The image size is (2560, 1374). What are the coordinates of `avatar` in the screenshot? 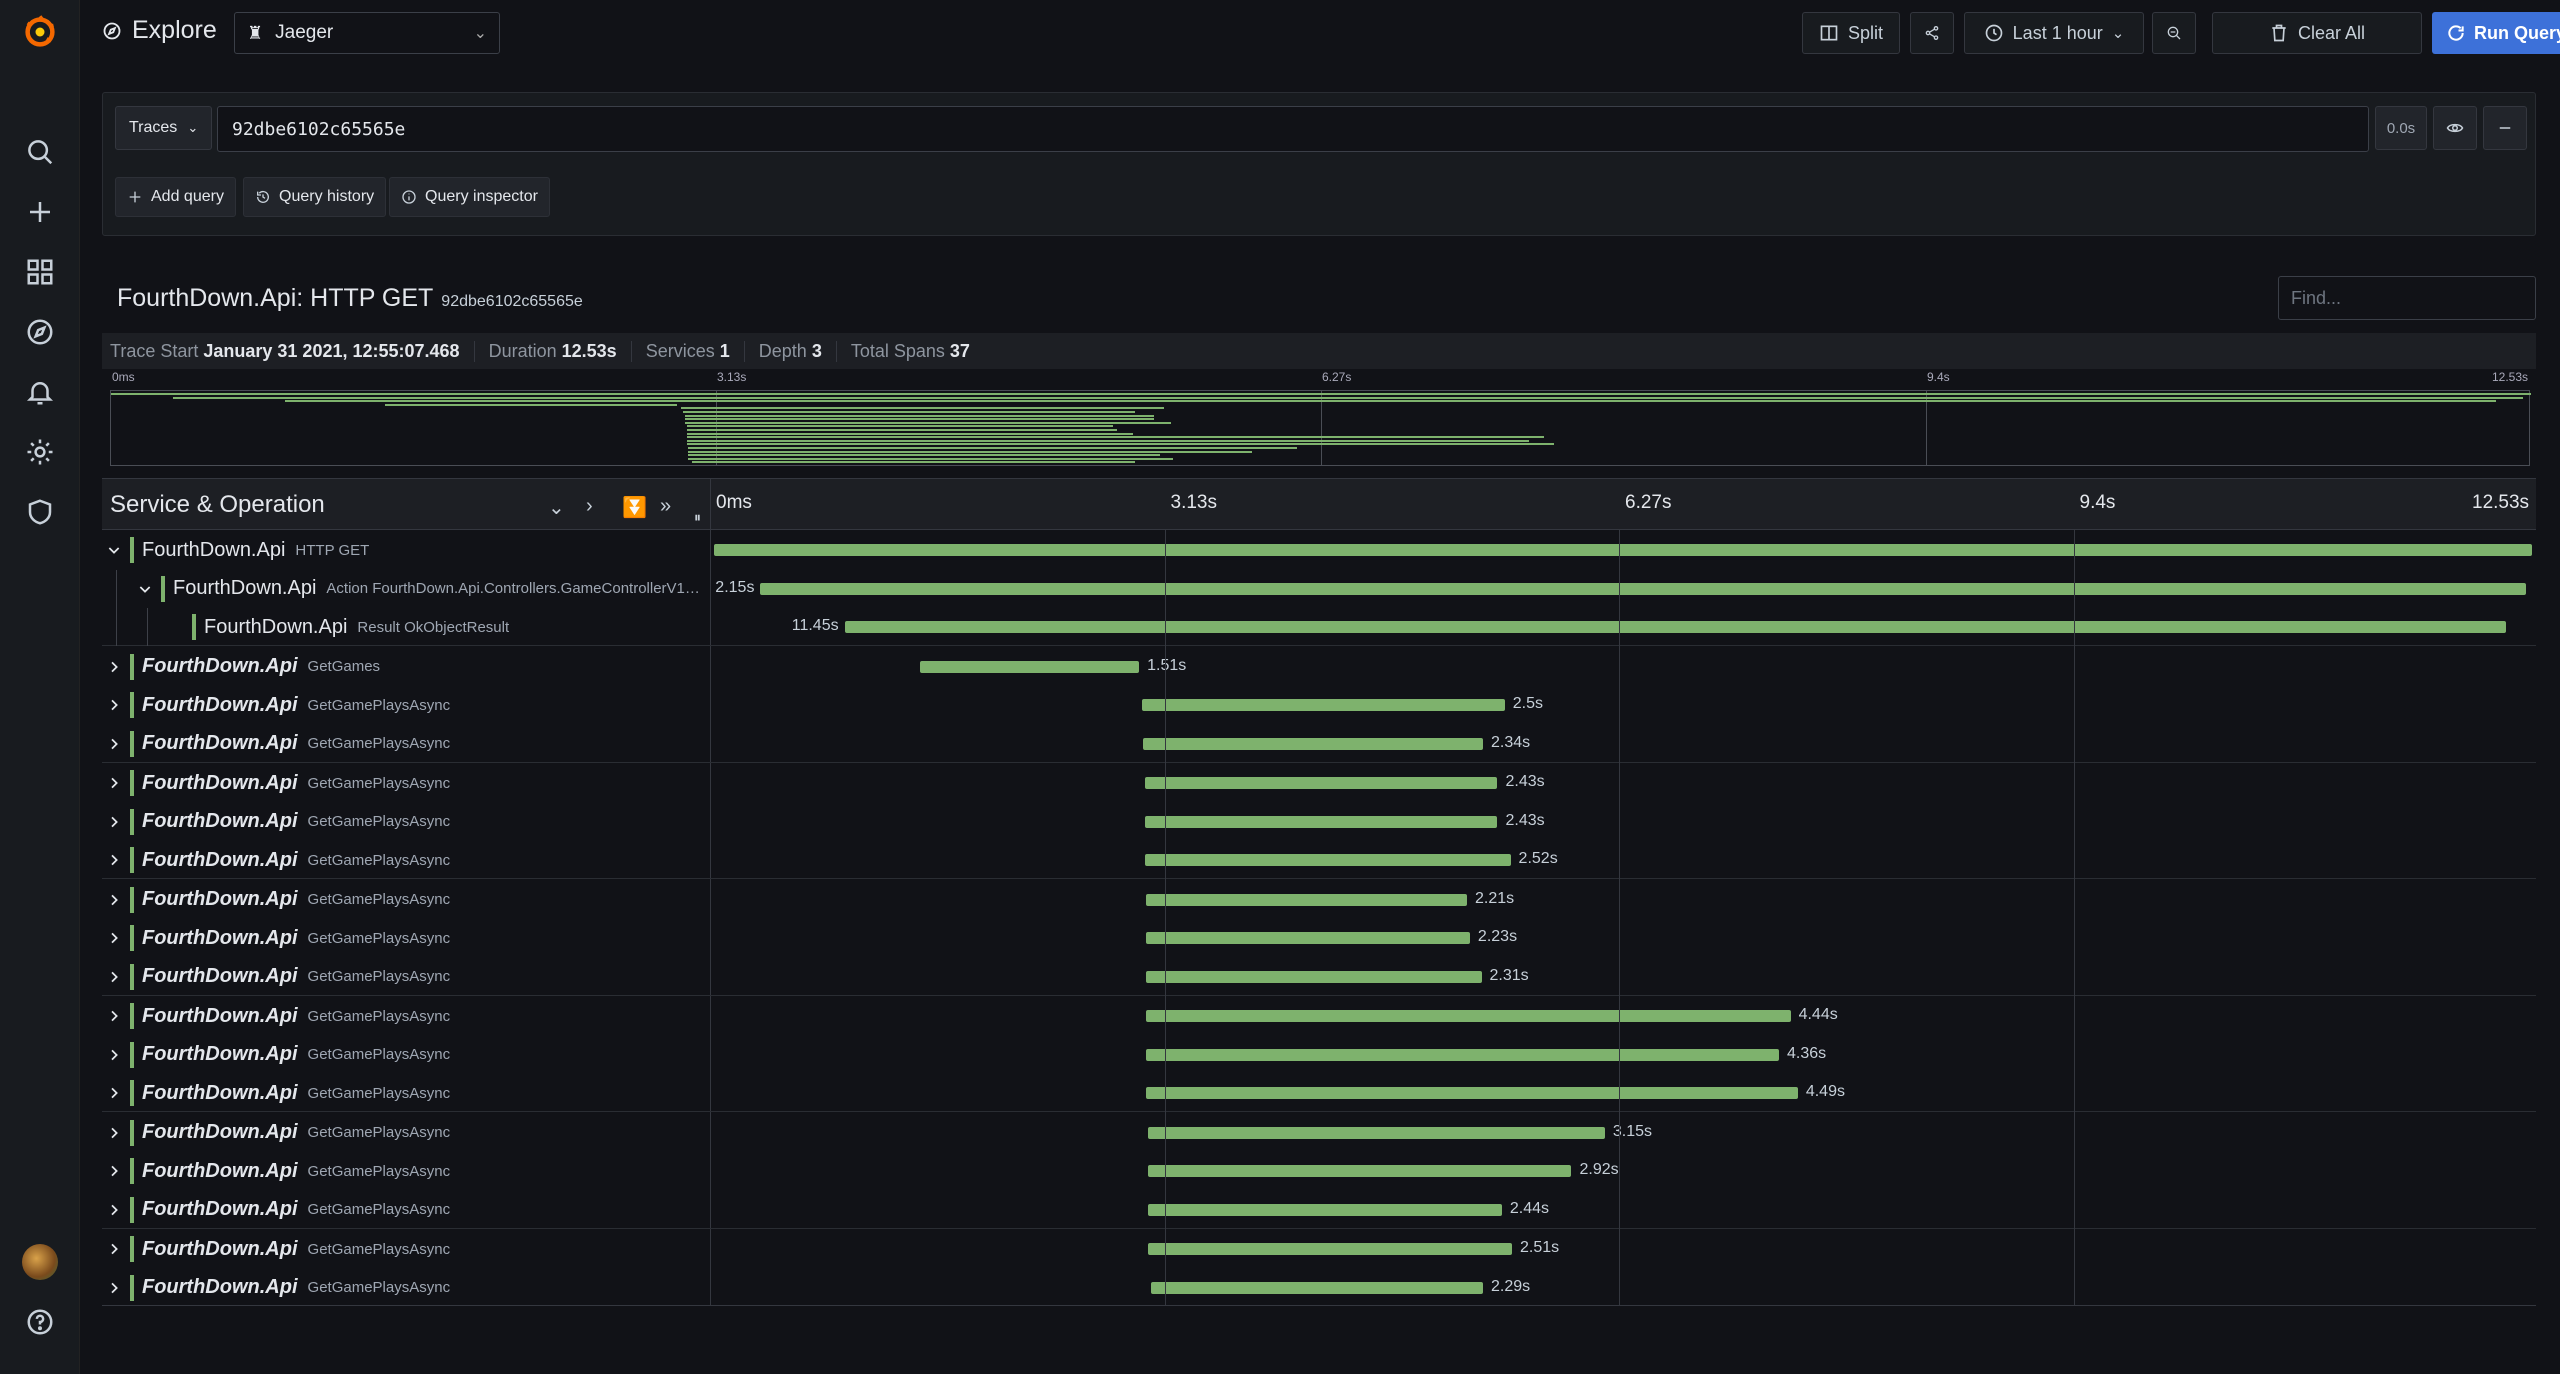 It's located at (40, 1262).